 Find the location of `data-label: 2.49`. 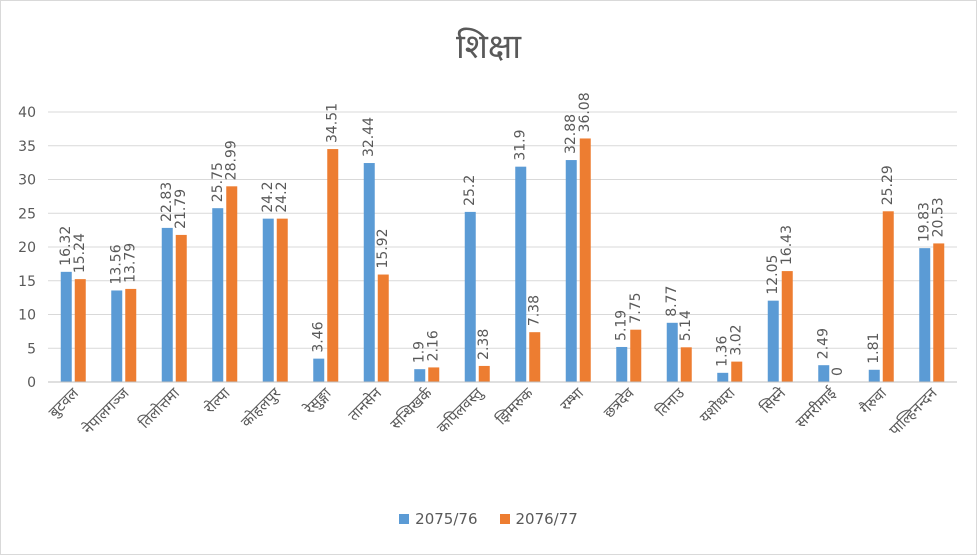

data-label: 2.49 is located at coordinates (824, 343).